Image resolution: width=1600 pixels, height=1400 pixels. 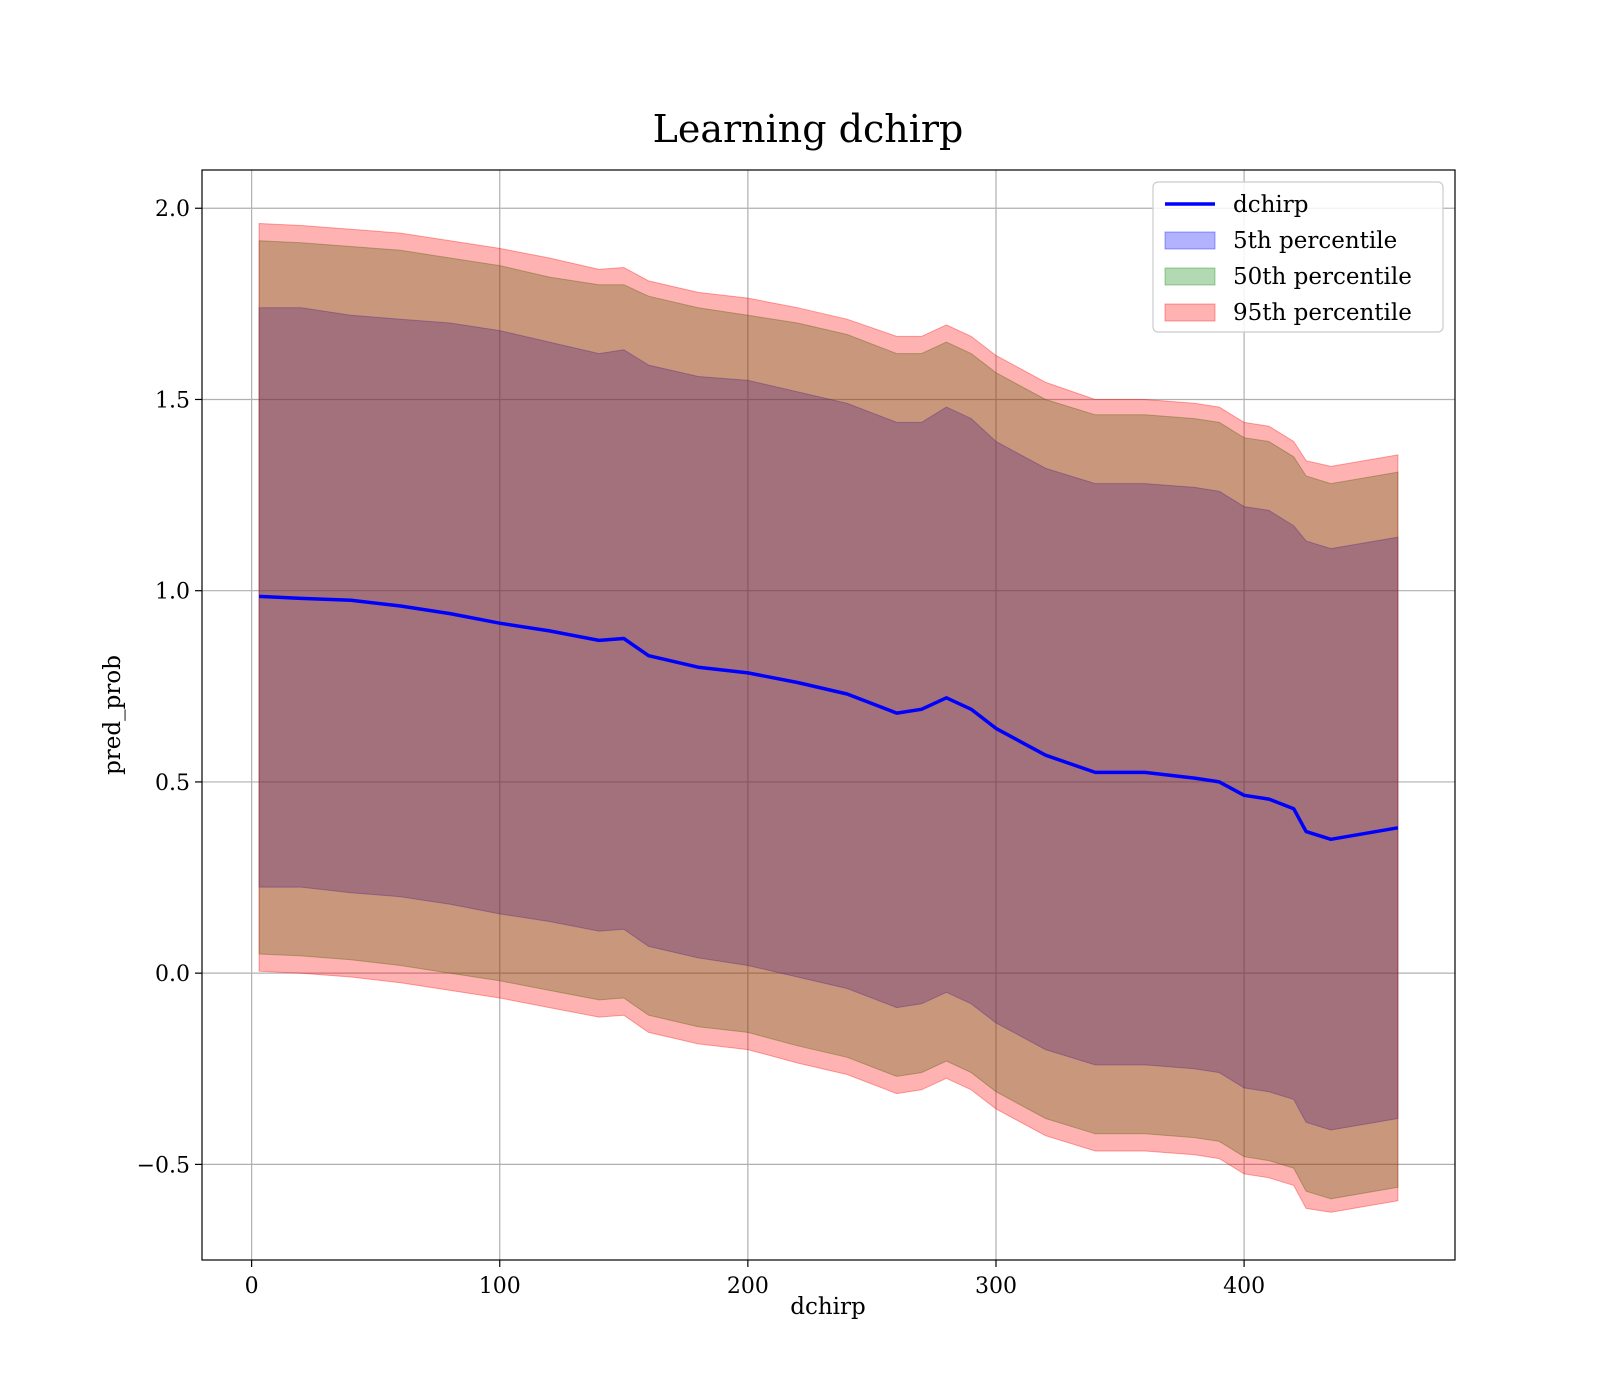 What do you see at coordinates (172, 209) in the screenshot?
I see `y-tick-label: 2.0` at bounding box center [172, 209].